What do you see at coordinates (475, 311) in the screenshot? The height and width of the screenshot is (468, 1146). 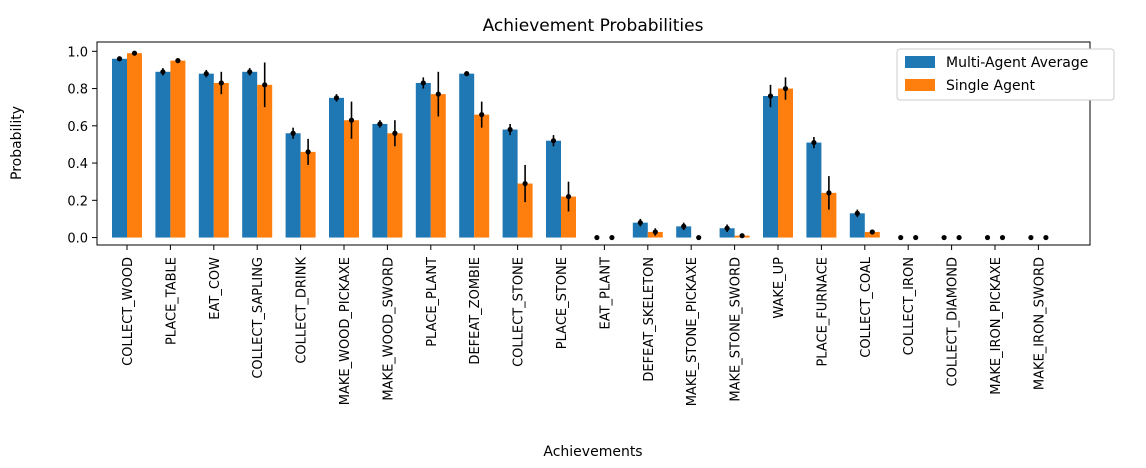 I see `x-tick-label: DEFEAT_ZOMBIE` at bounding box center [475, 311].